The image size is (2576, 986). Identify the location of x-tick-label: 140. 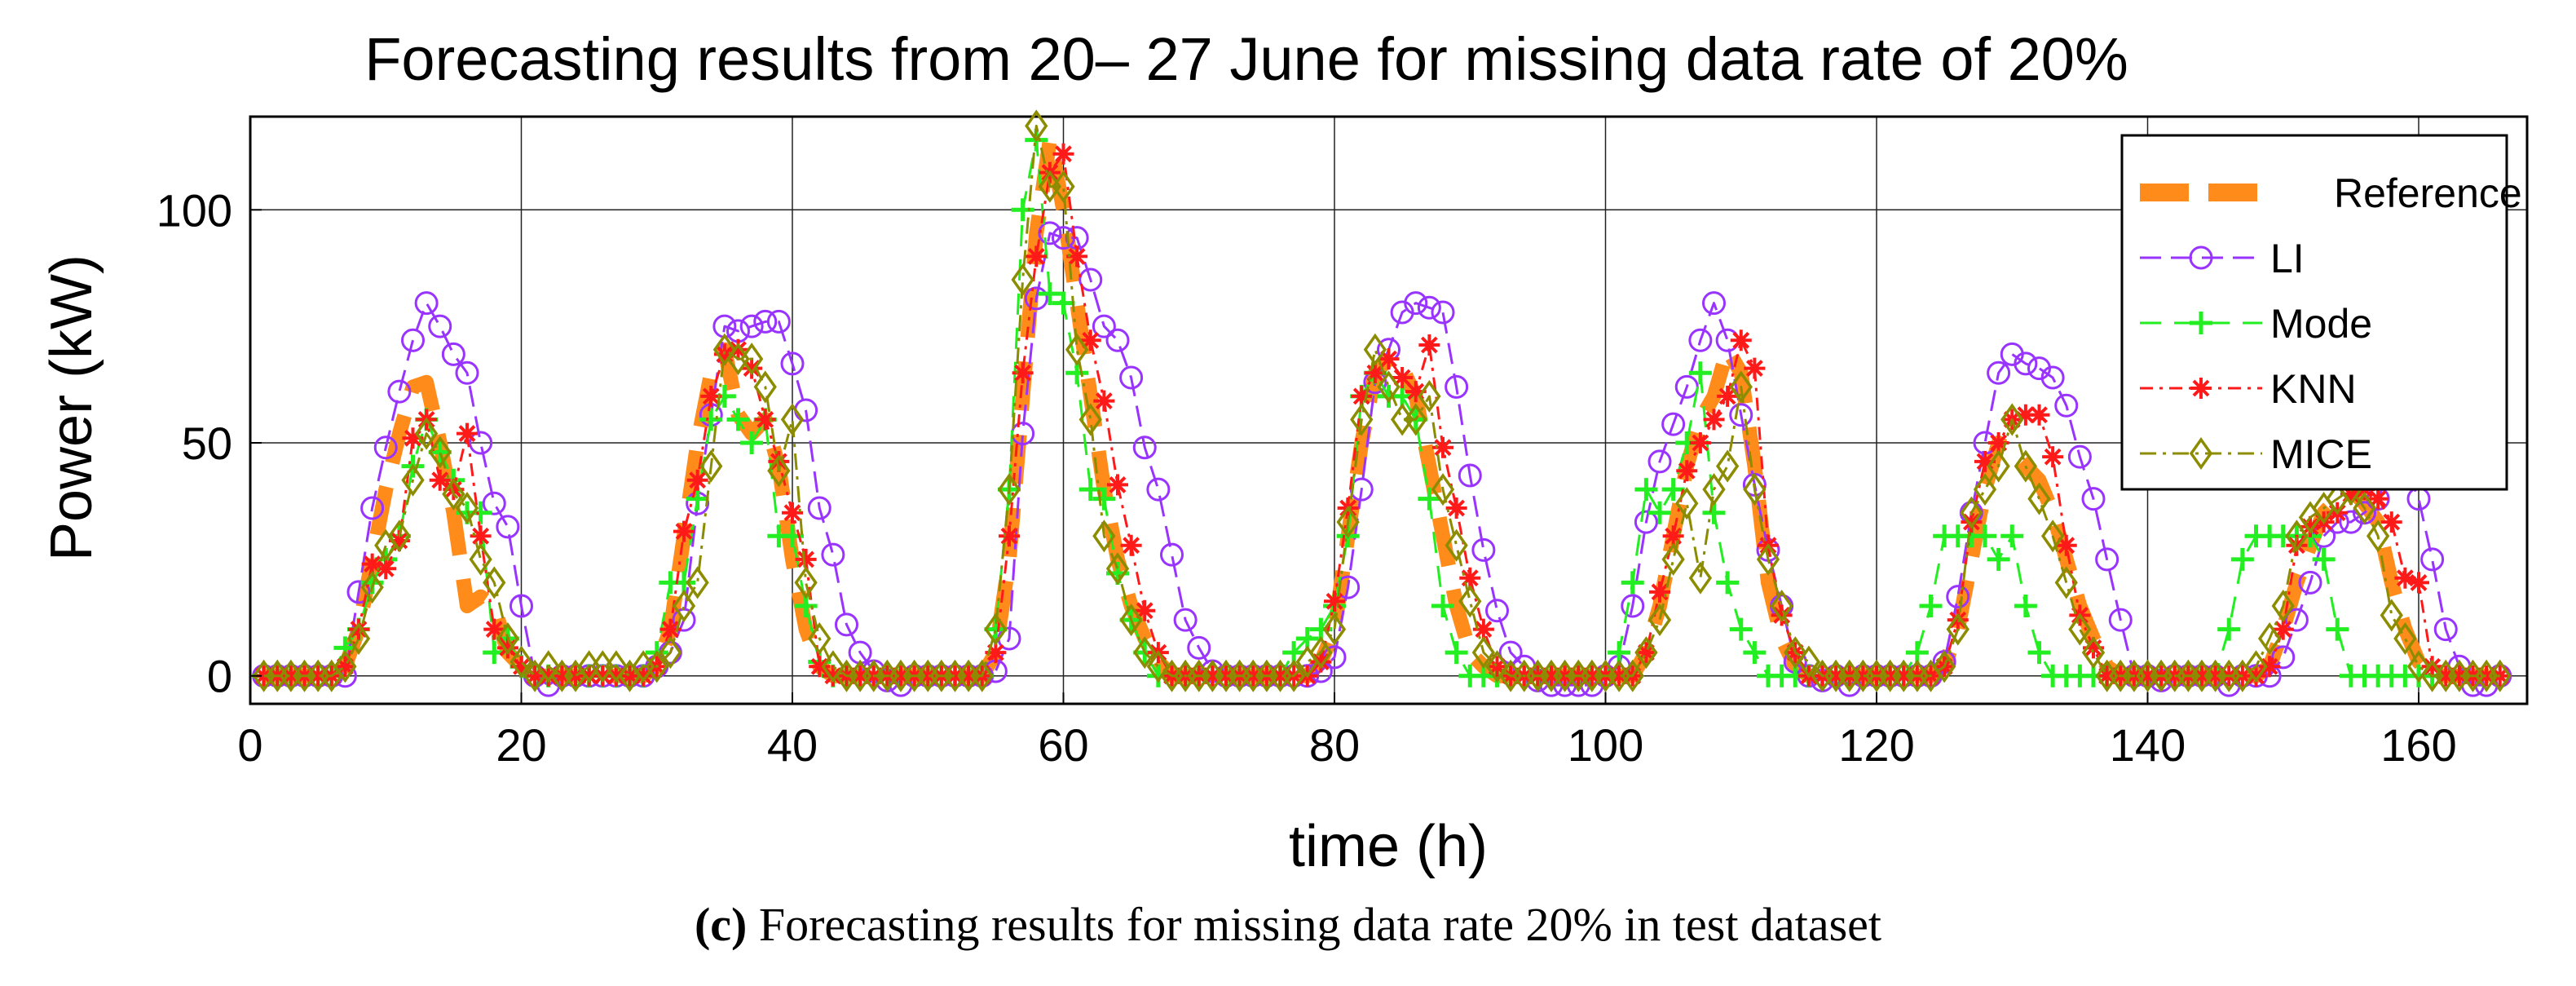
(2148, 745).